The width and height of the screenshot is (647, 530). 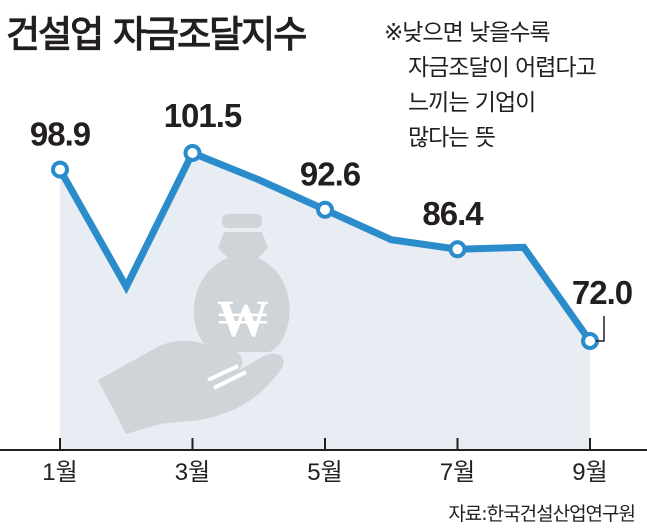 I want to click on note-line: 자금조달이 어렵다고, so click(x=502, y=68).